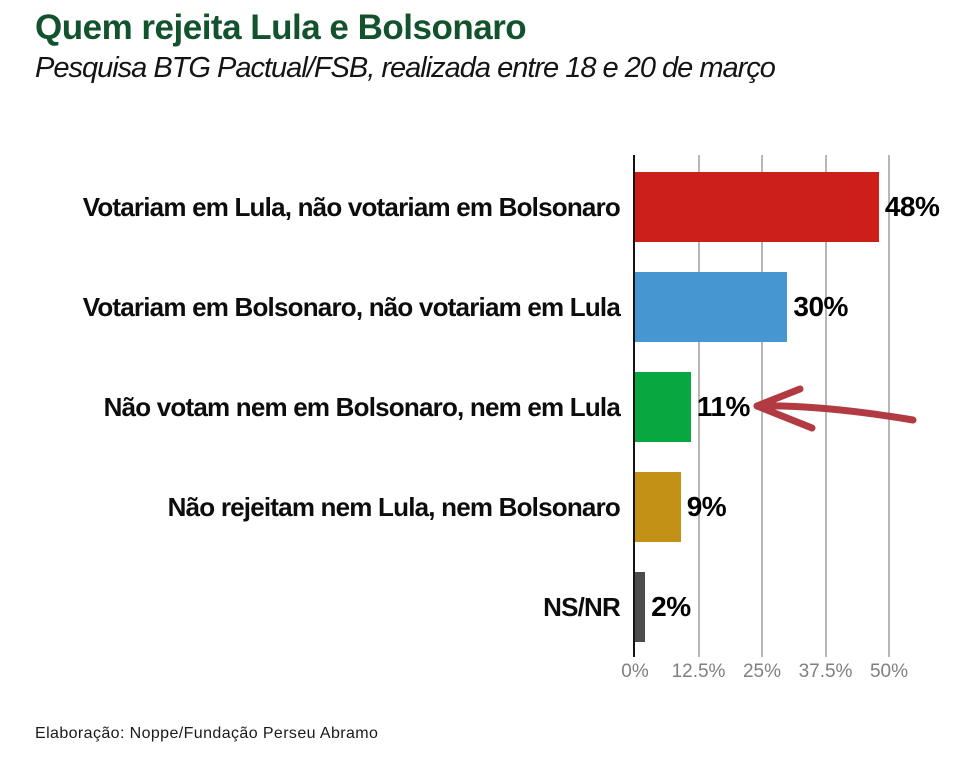 Image resolution: width=960 pixels, height=762 pixels. Describe the element at coordinates (825, 671) in the screenshot. I see `x-tick-label: 37.5%` at that location.